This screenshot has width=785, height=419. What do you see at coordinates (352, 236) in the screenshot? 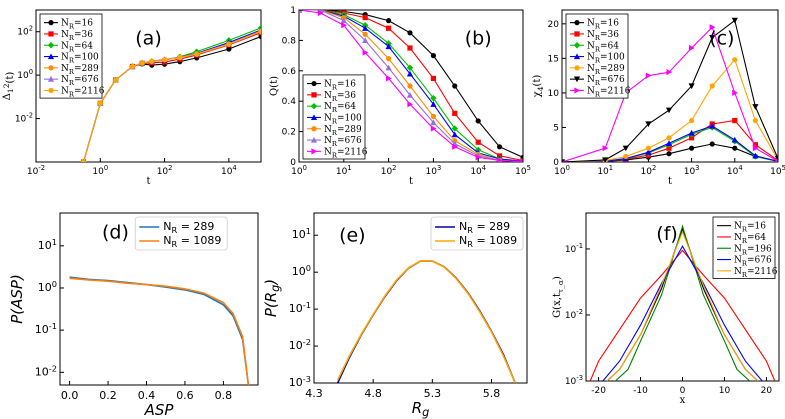
I see `panel-label-e: (e)` at bounding box center [352, 236].